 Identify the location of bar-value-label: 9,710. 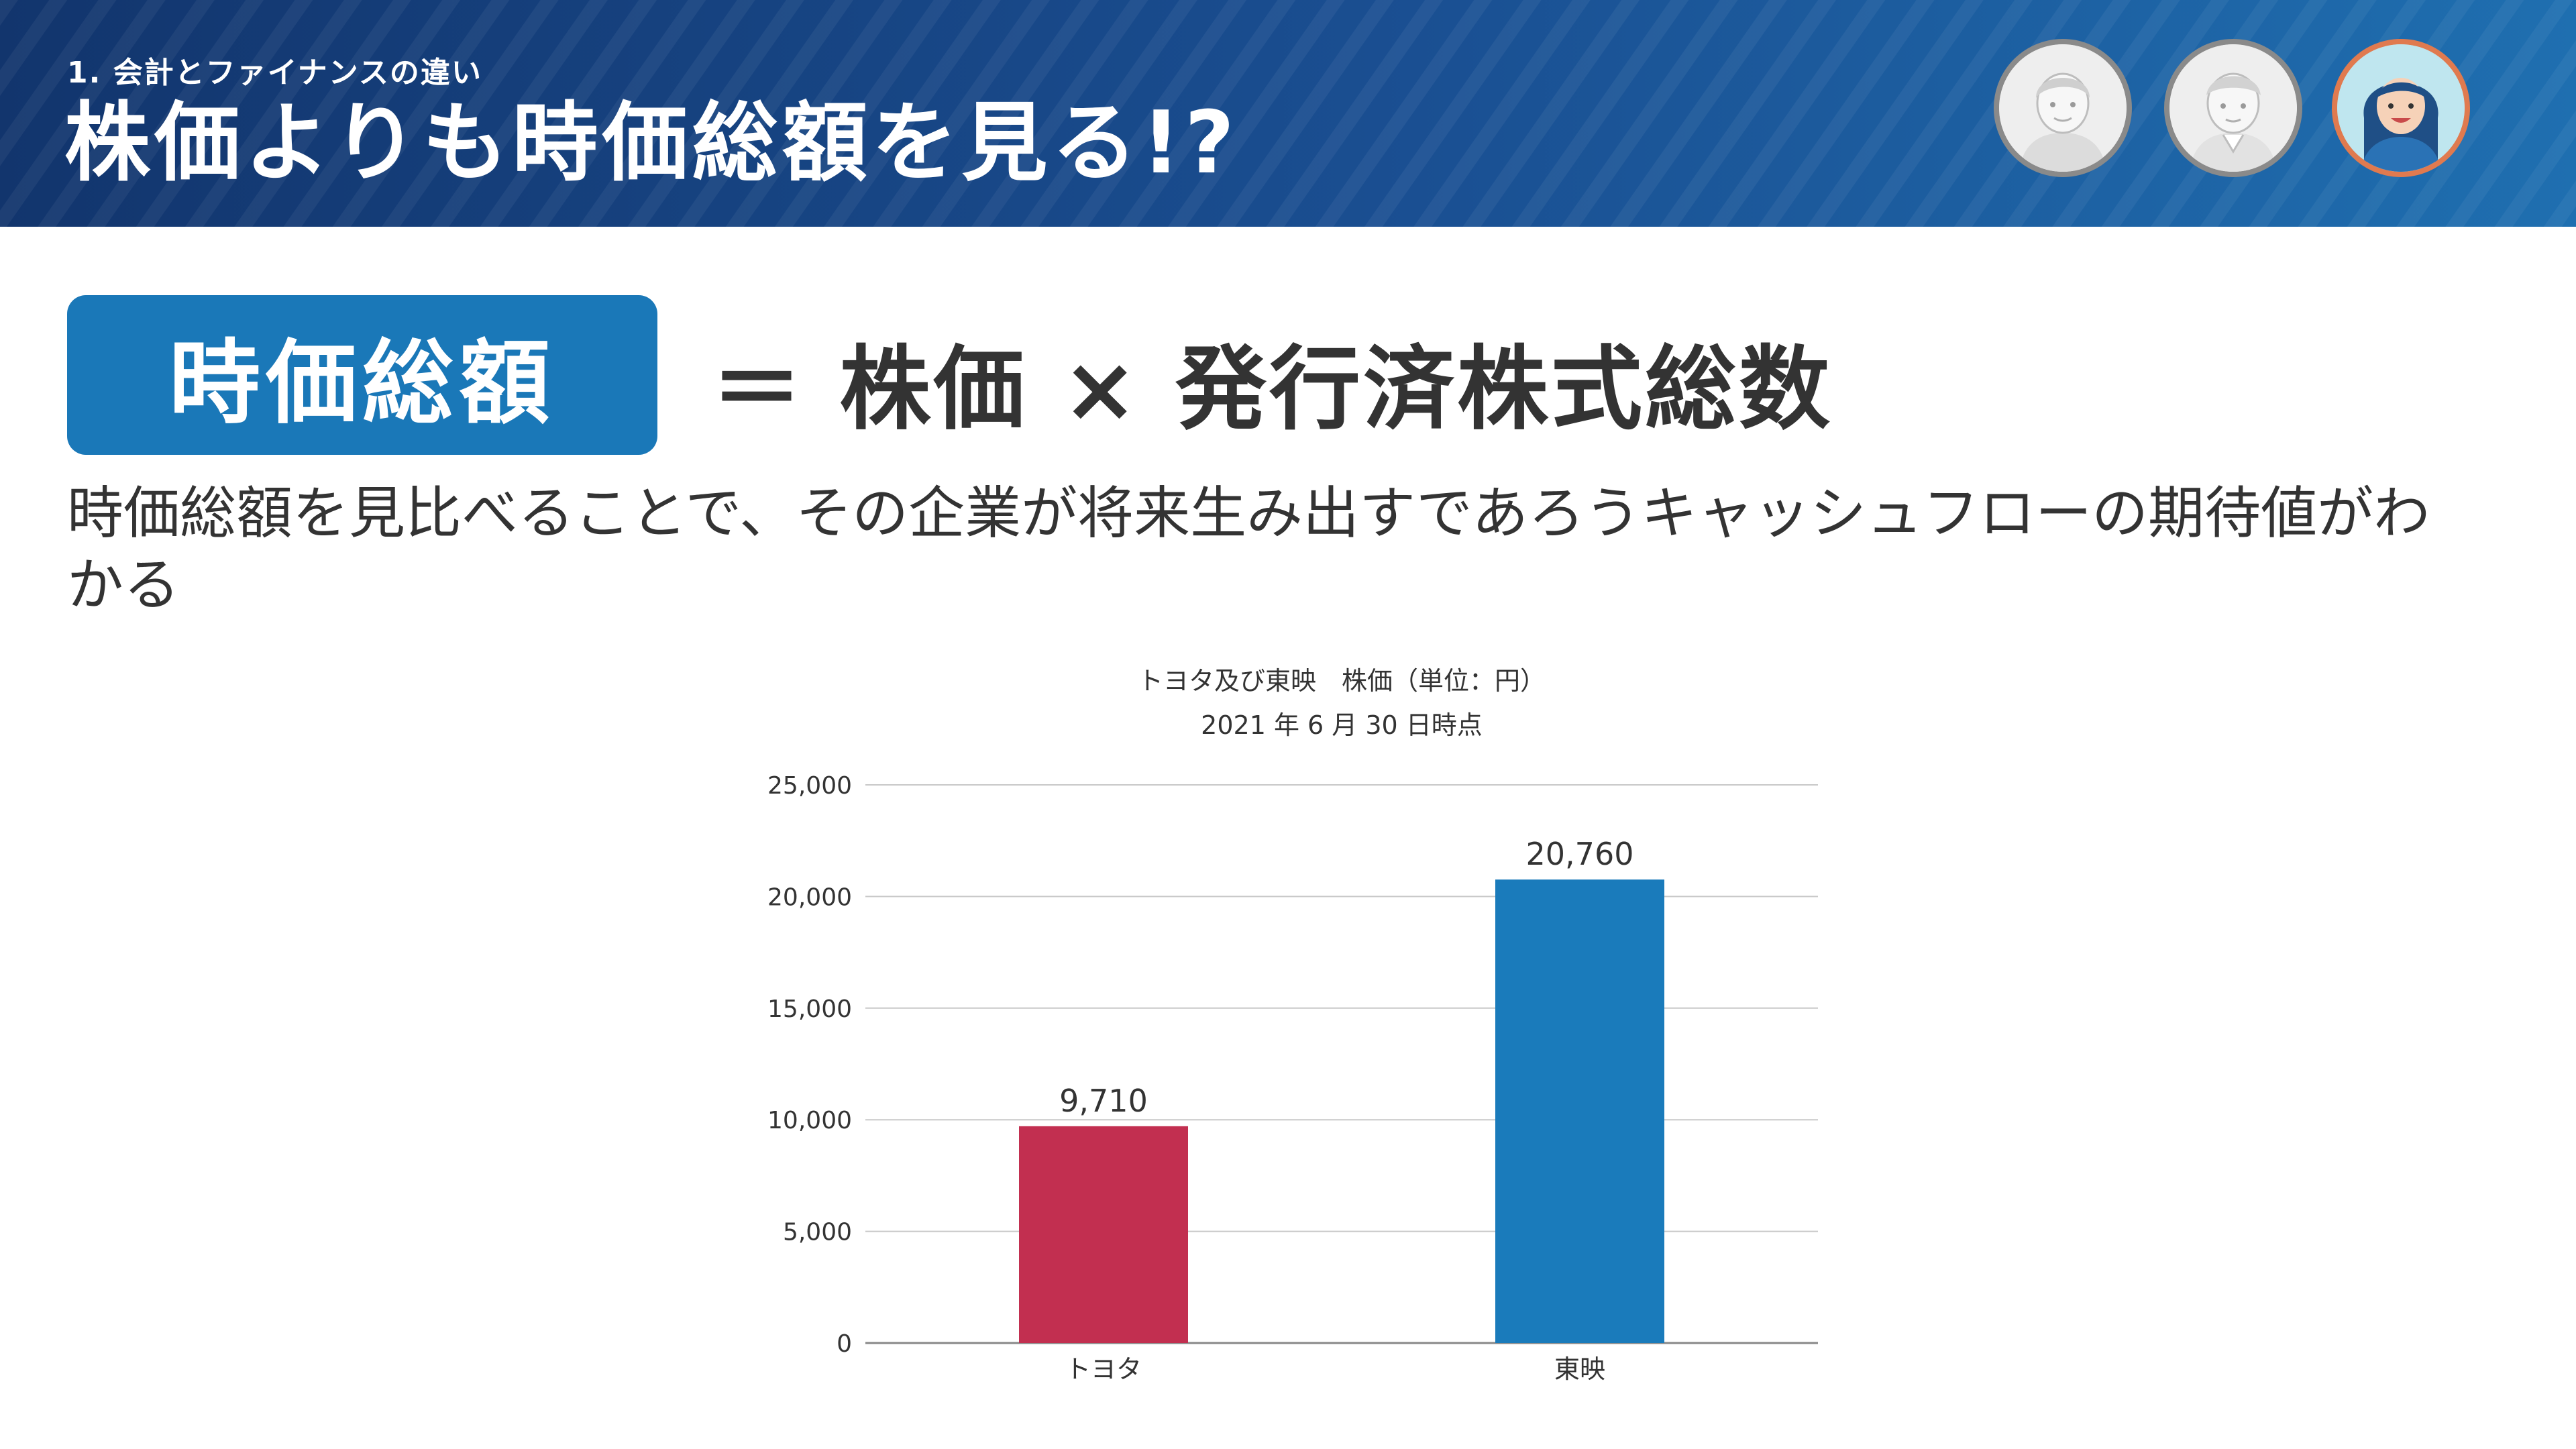
(1103, 1101).